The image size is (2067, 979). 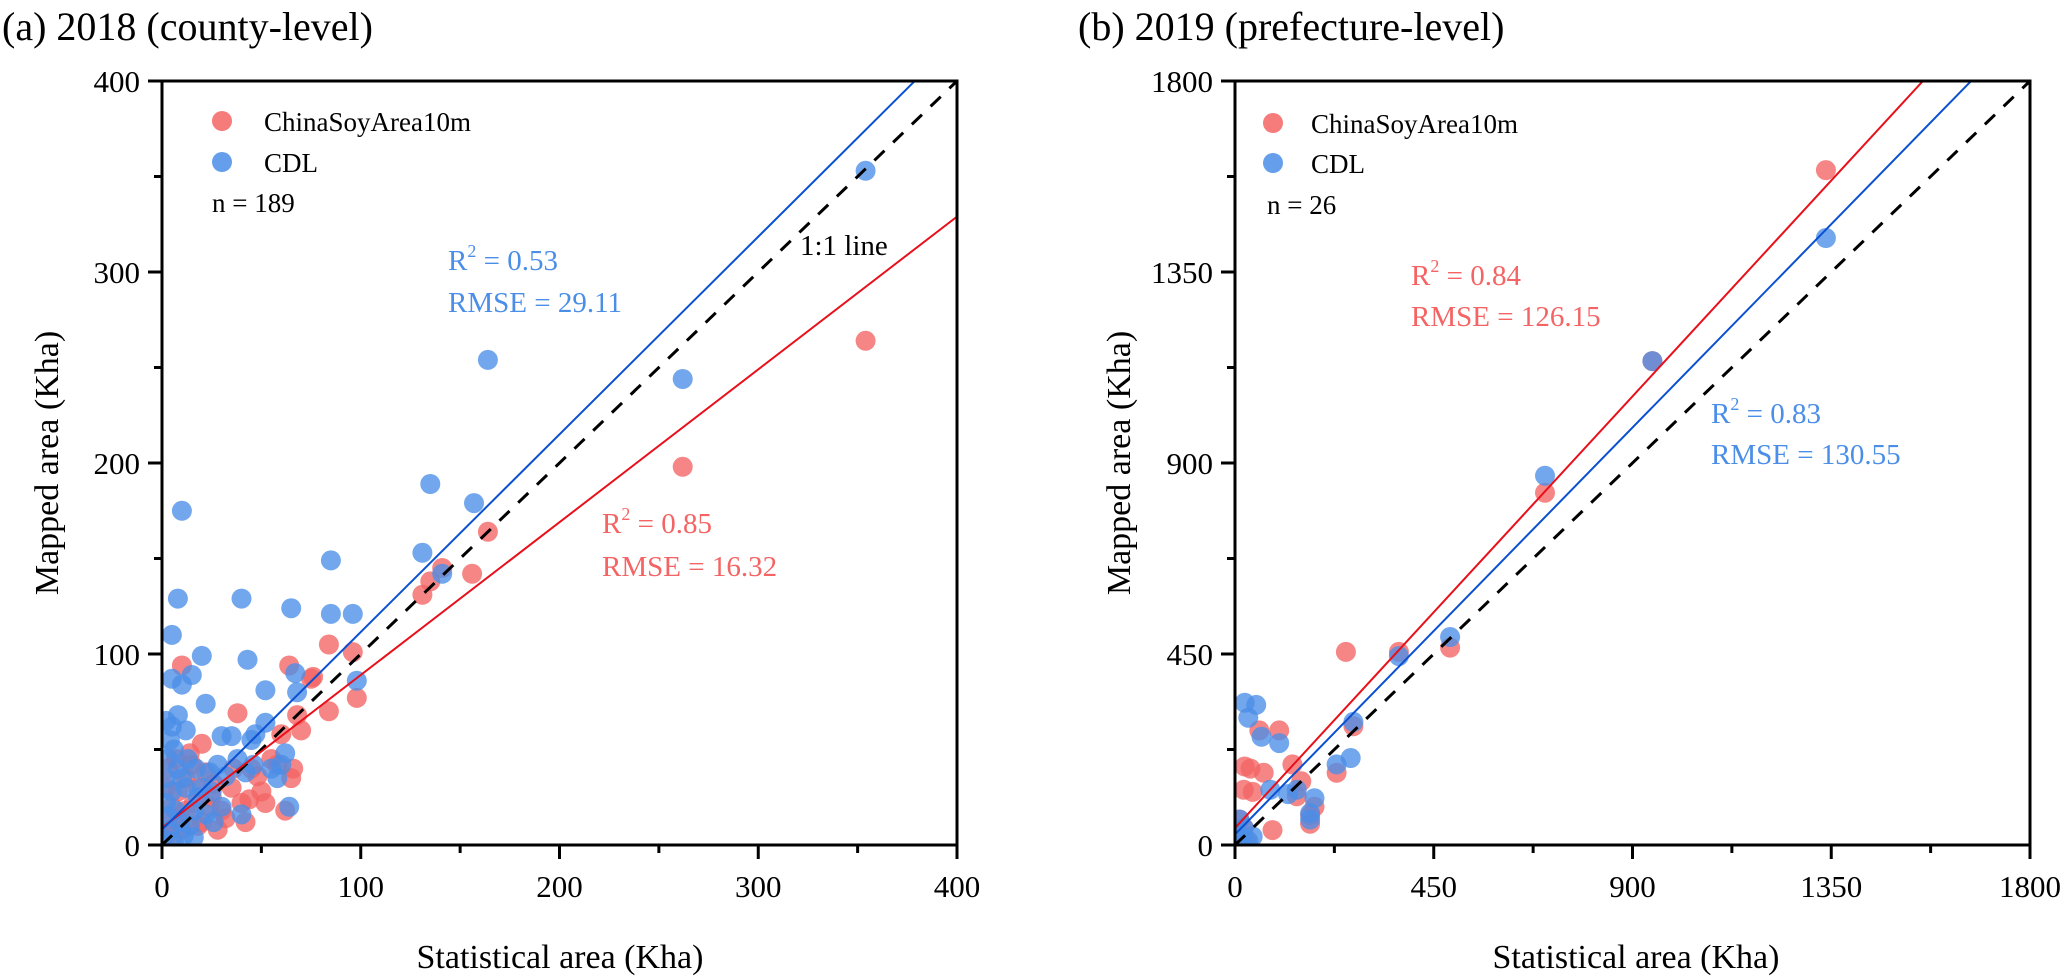 I want to click on y-tick-label: 100, so click(x=117, y=654).